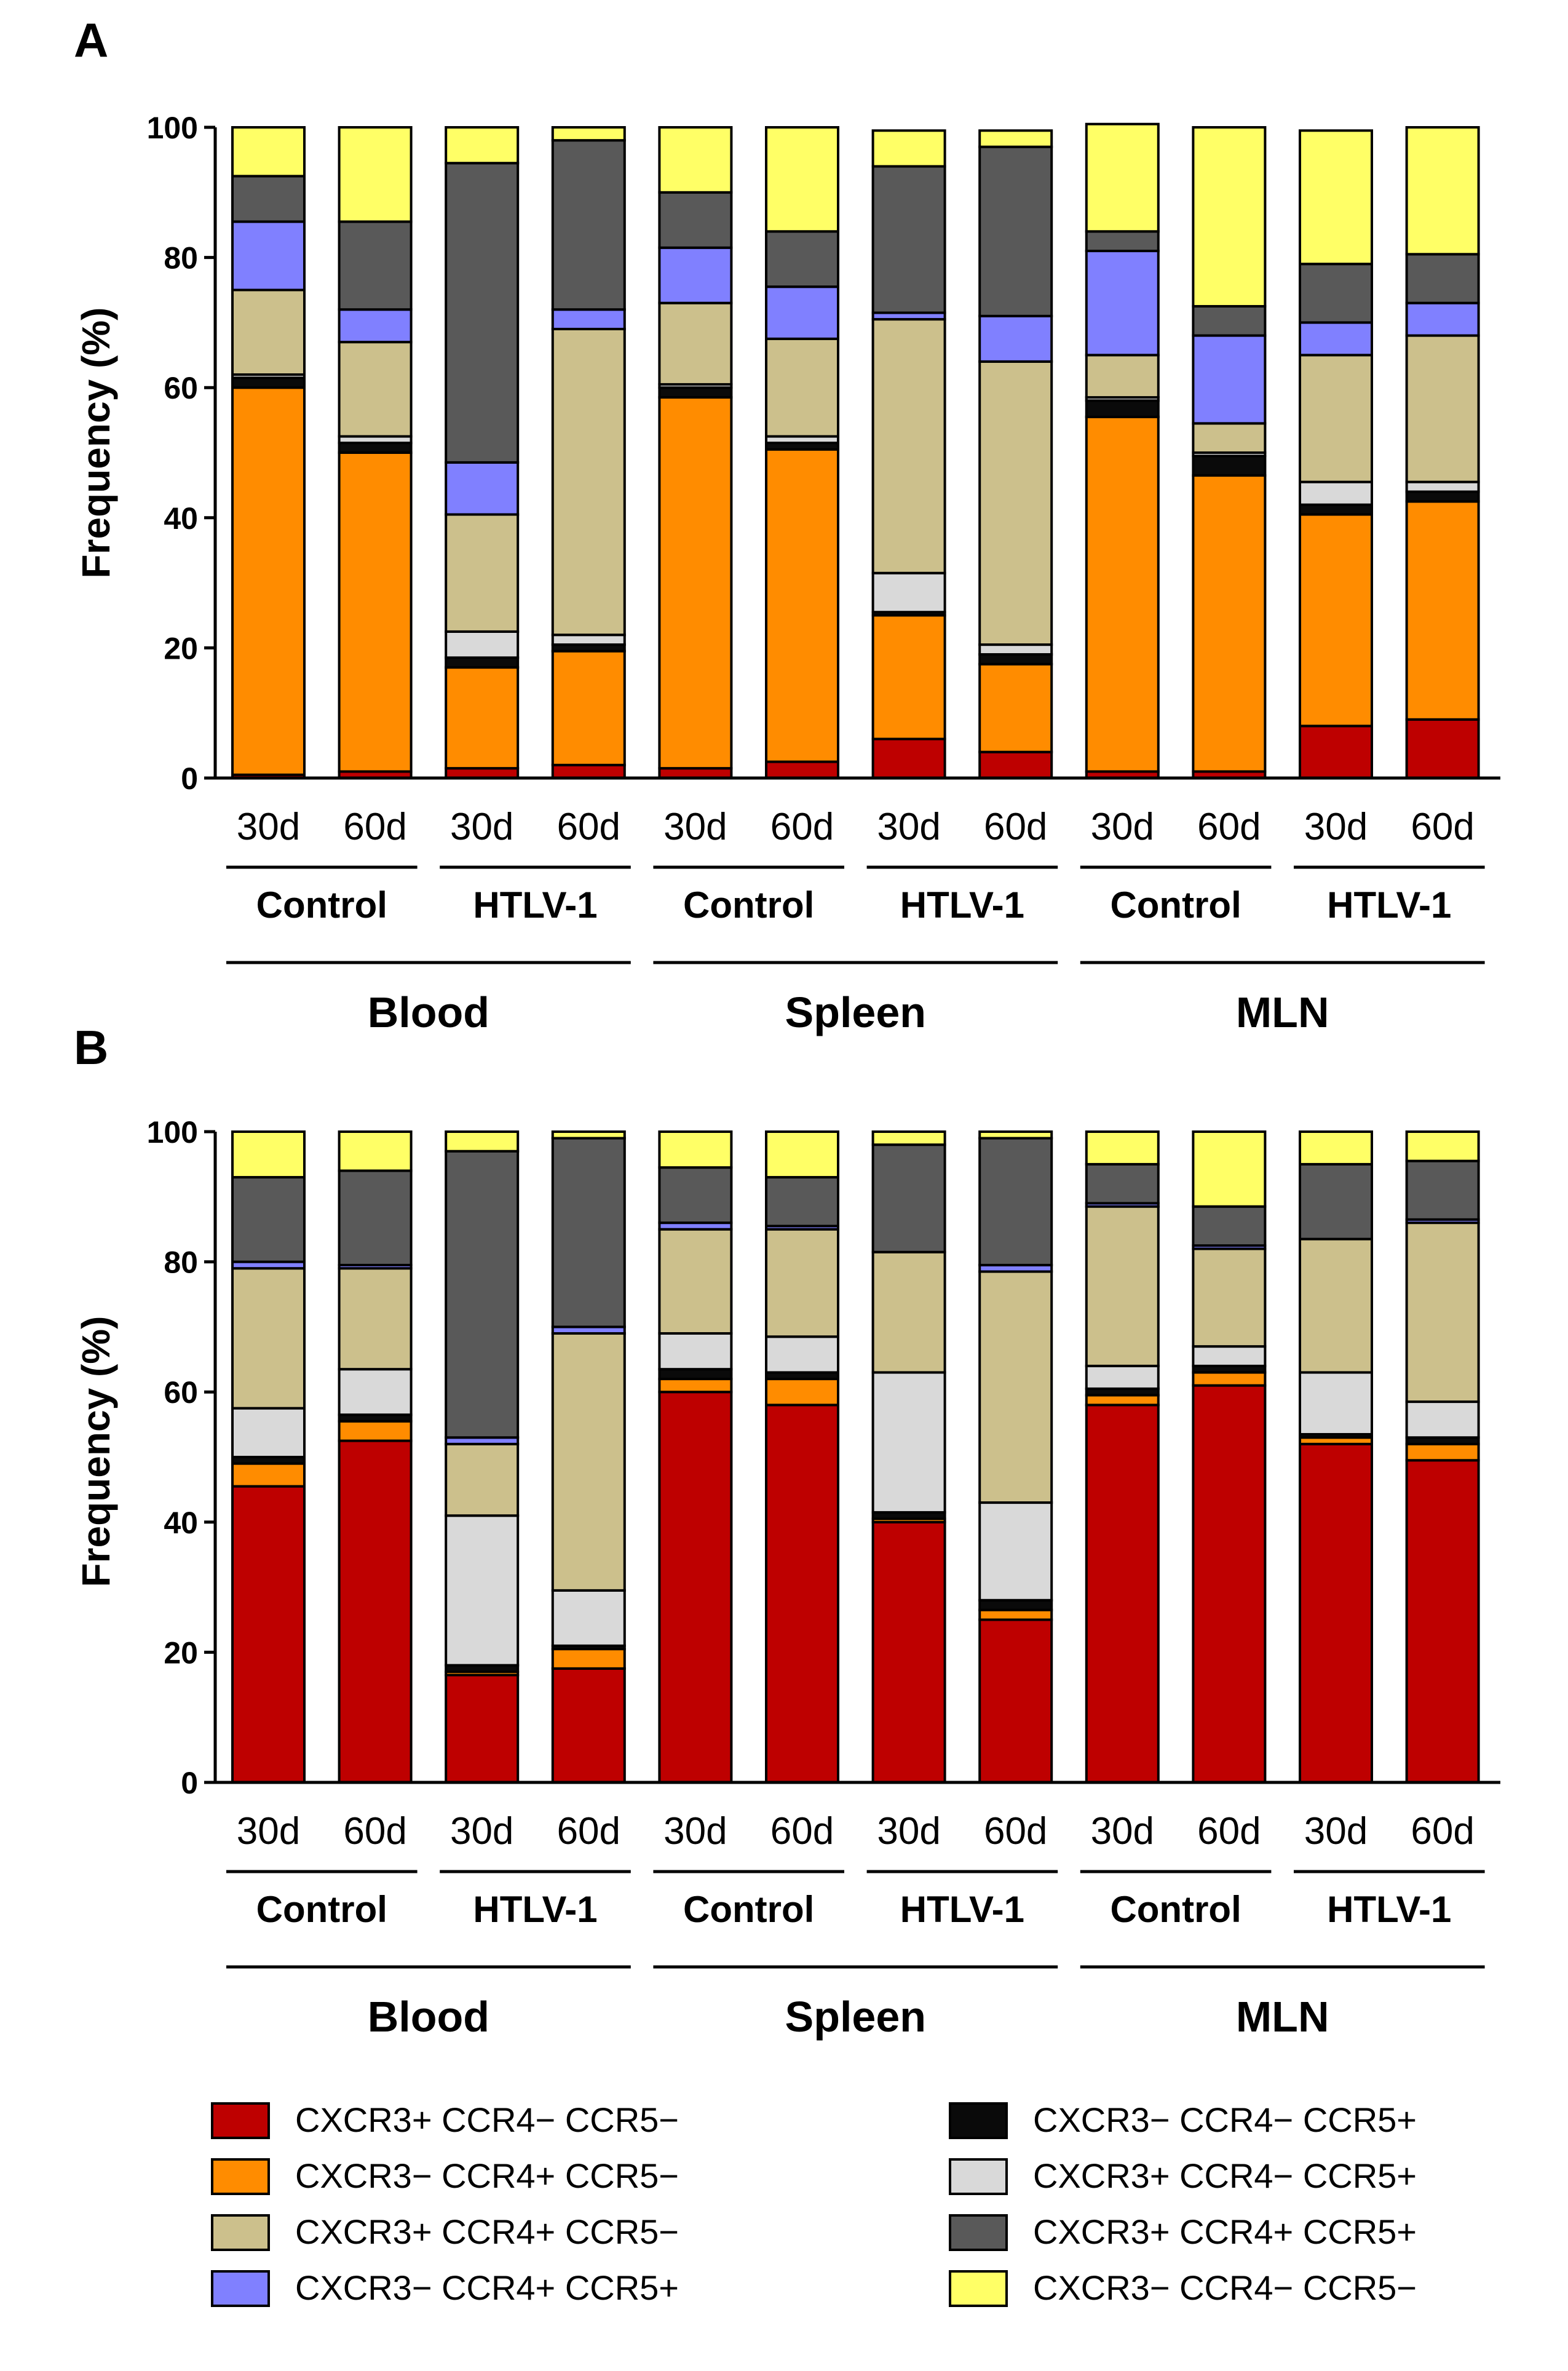 This screenshot has width=1568, height=2371. I want to click on legend-item: CXCR3− CCR4+ CCR5+, so click(445, 2288).